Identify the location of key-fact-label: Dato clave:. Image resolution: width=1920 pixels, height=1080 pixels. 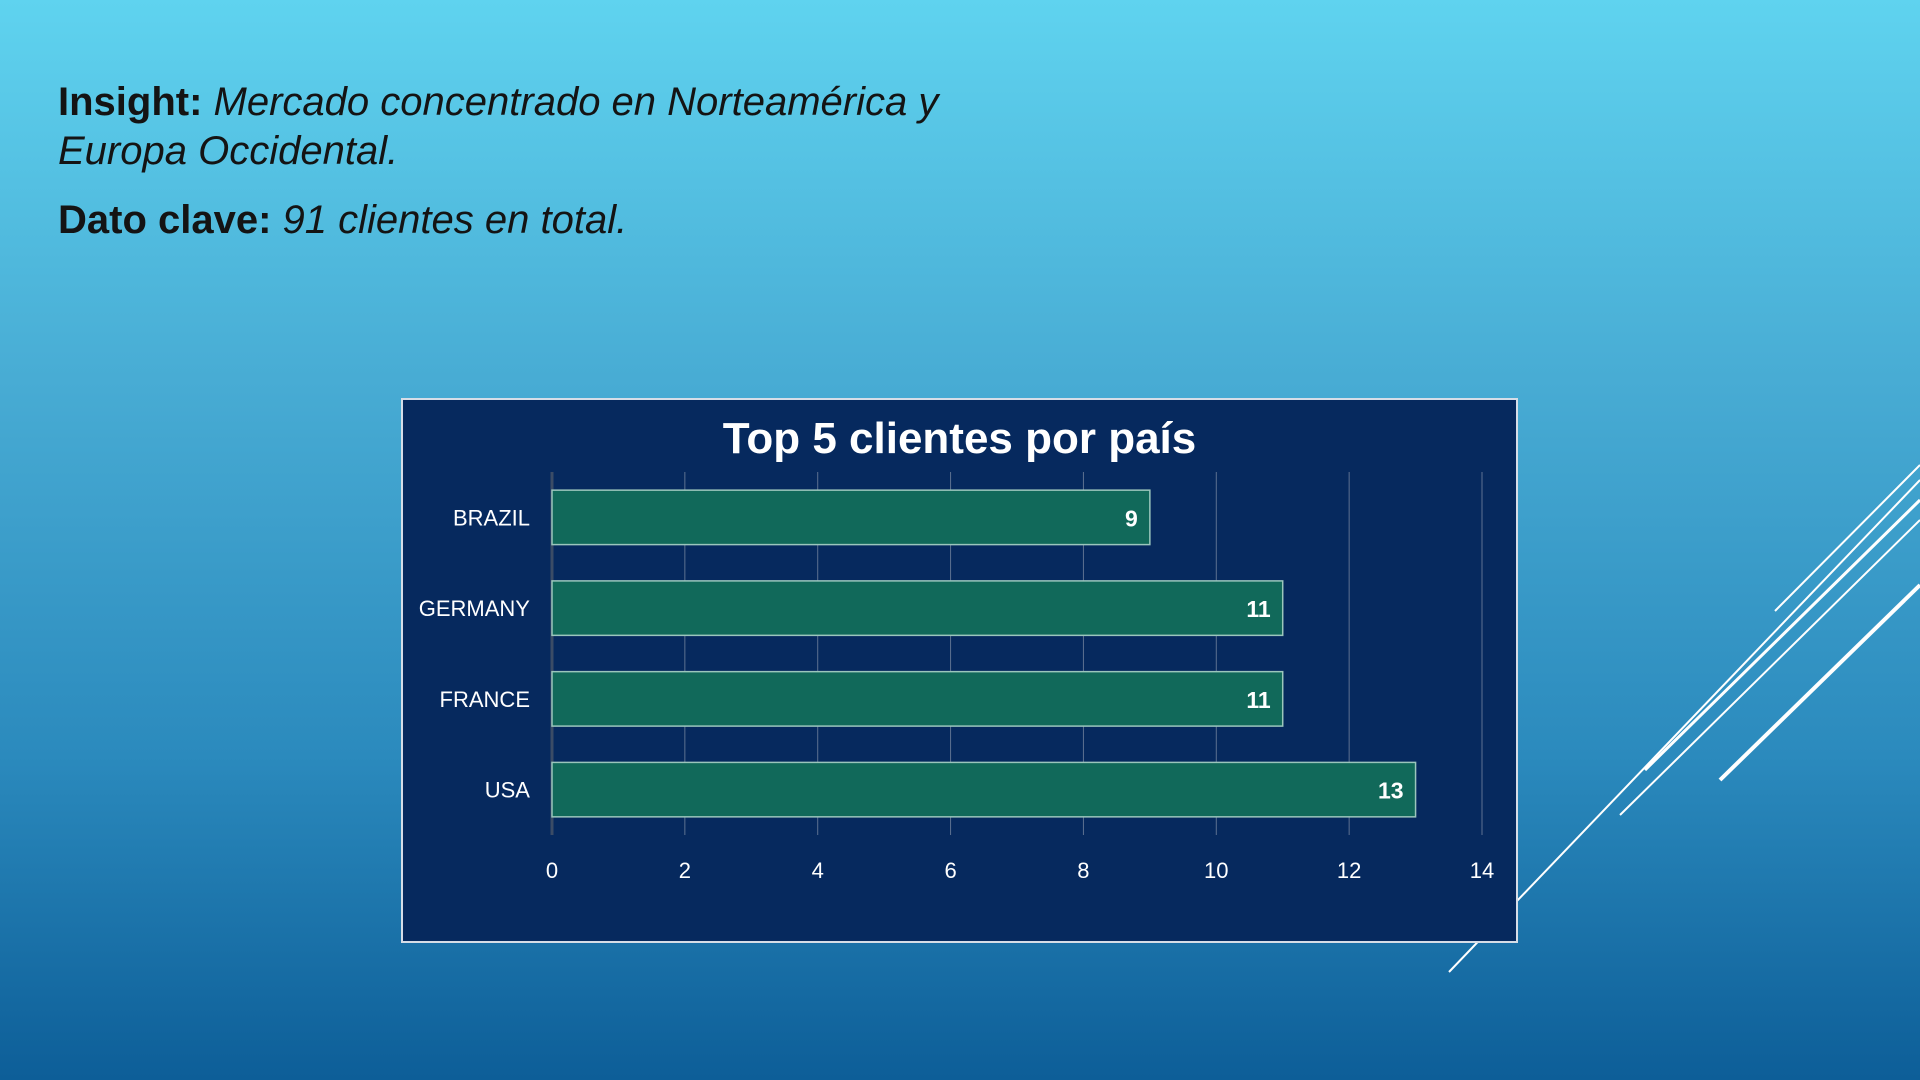
(165, 220).